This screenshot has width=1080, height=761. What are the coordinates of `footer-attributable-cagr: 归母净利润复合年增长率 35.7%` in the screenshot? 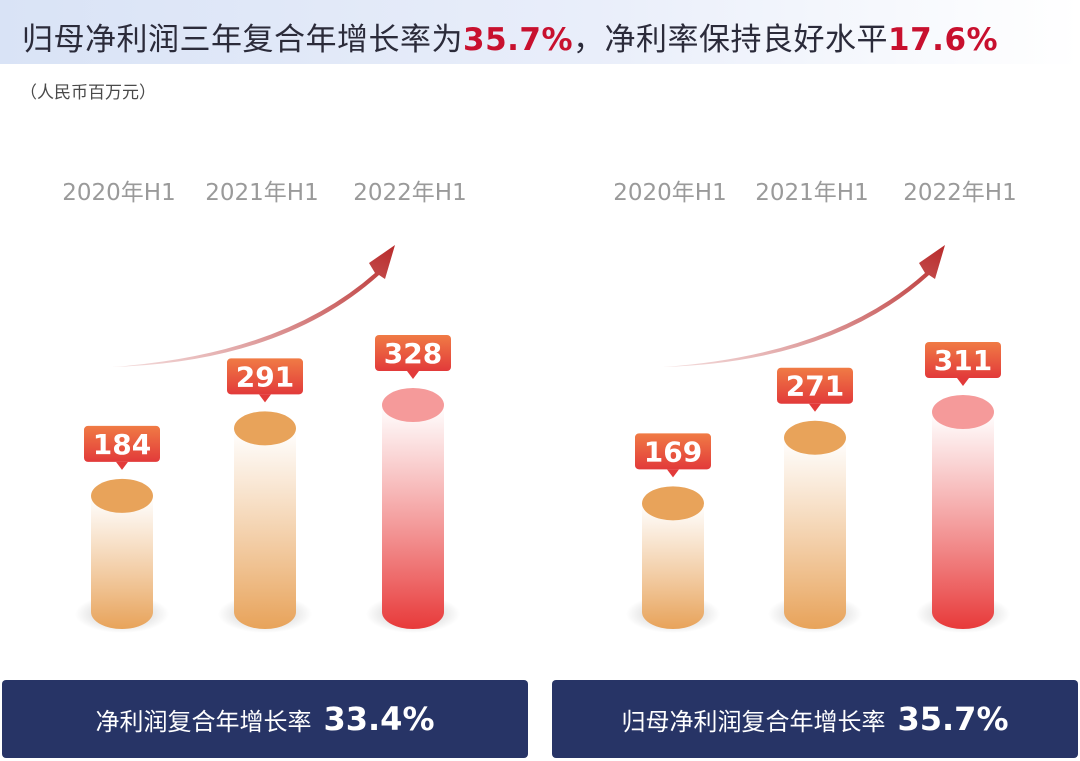 It's located at (815, 719).